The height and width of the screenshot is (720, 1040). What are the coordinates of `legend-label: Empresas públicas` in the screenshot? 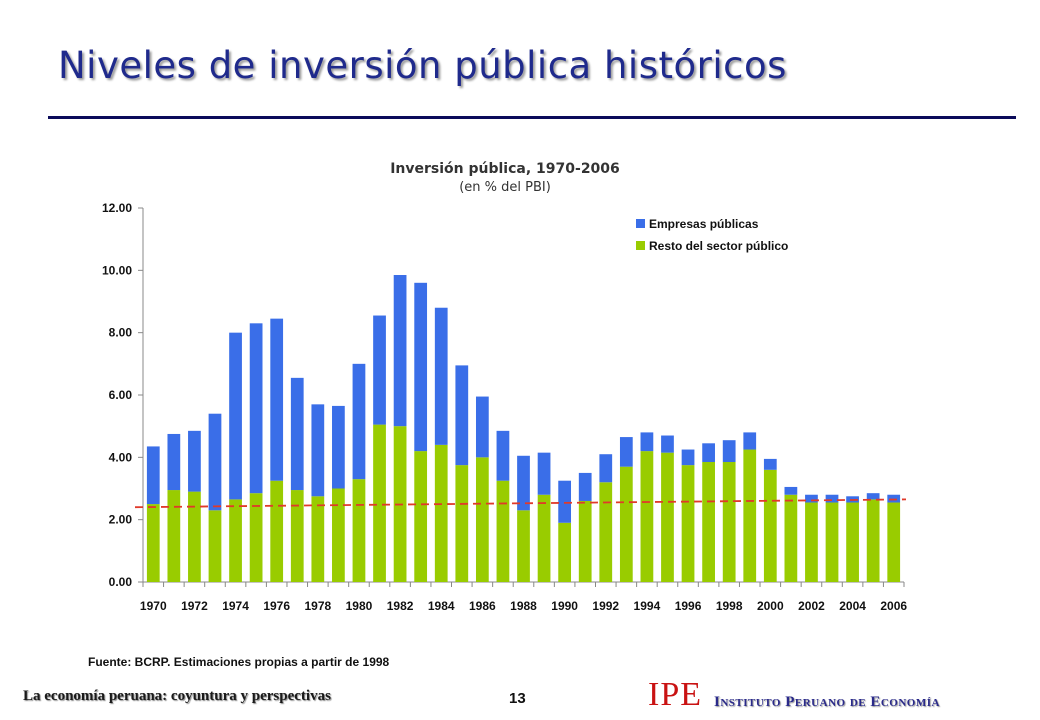 It's located at (704, 224).